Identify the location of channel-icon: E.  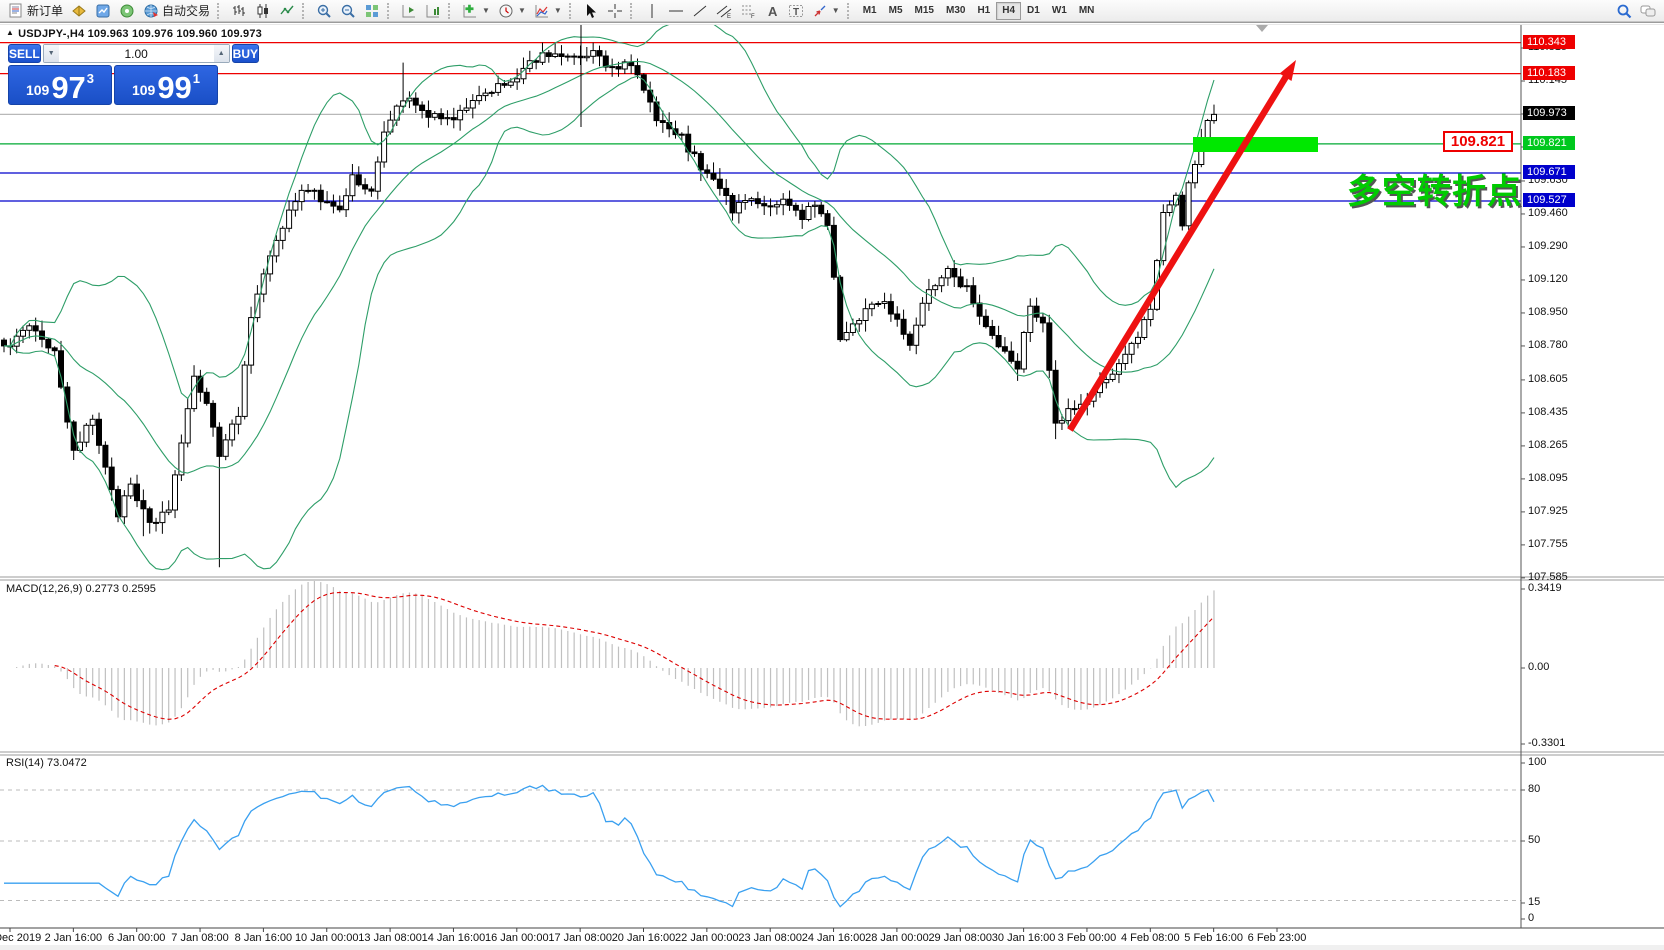
(724, 11).